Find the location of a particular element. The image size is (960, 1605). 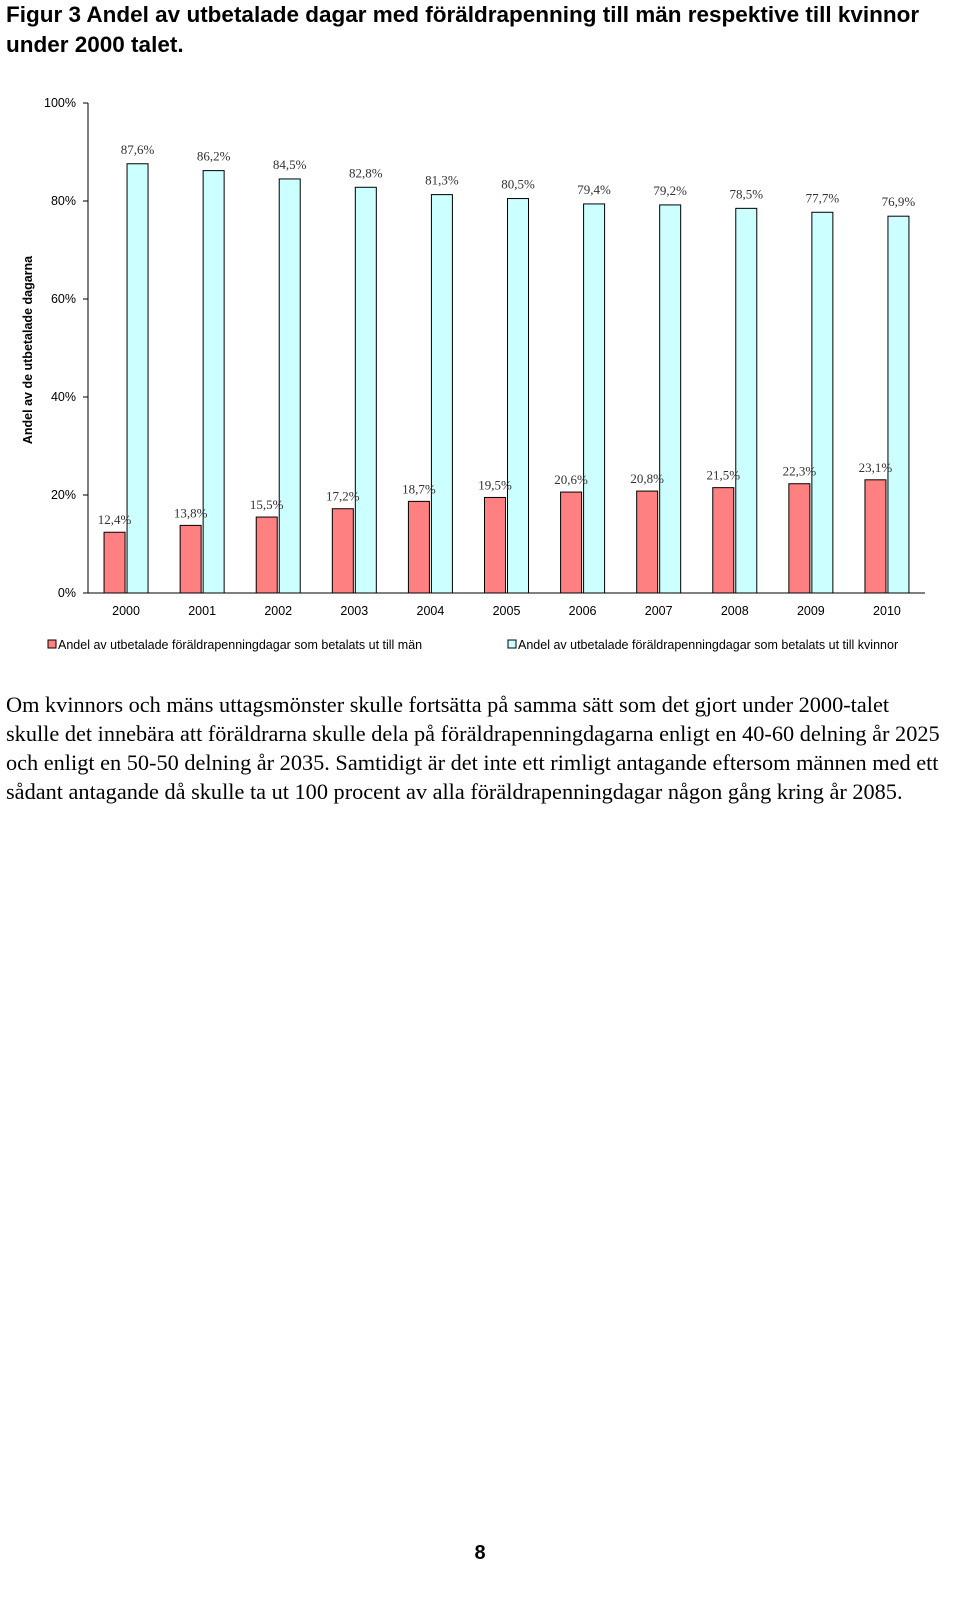

x-tick-label: 2006 is located at coordinates (583, 611).